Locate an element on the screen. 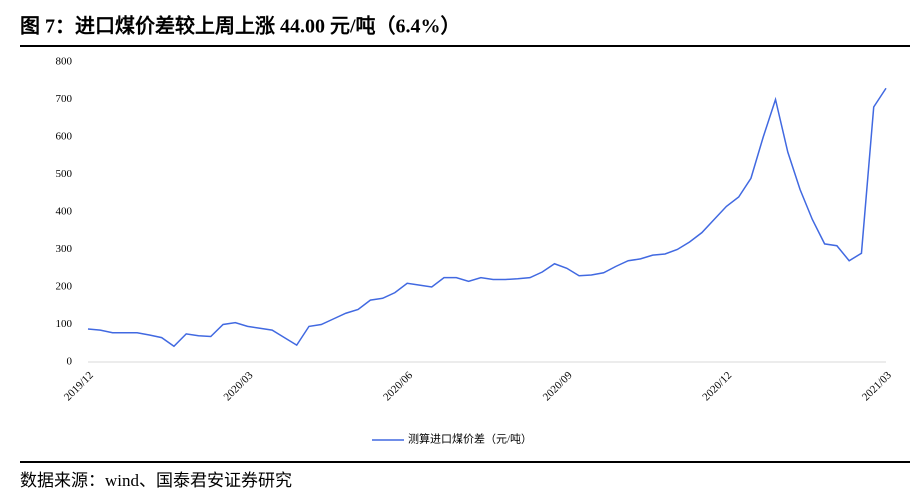 The width and height of the screenshot is (924, 501). legend-label: 测算进口煤价差（元/吨） is located at coordinates (470, 439).